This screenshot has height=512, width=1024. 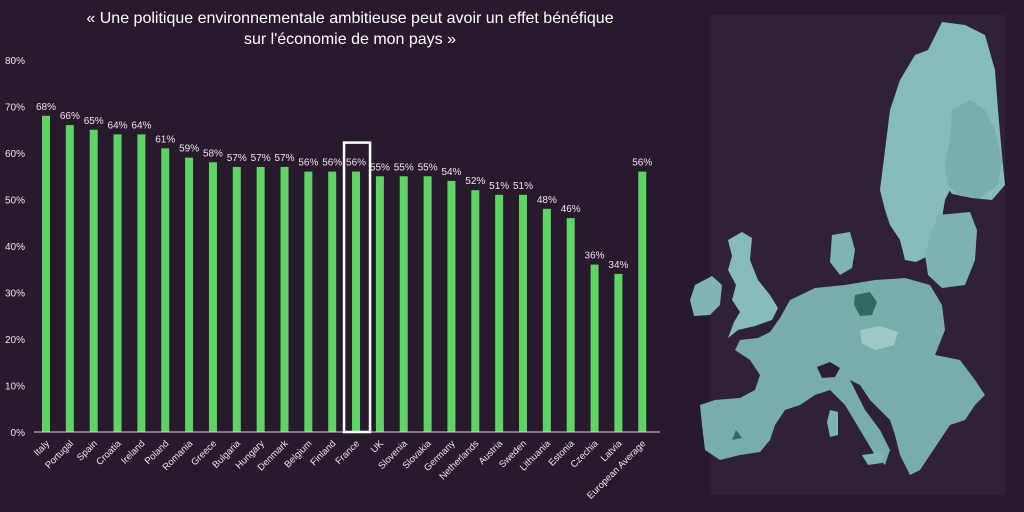 I want to click on y-tick-label: 70%, so click(x=15, y=108).